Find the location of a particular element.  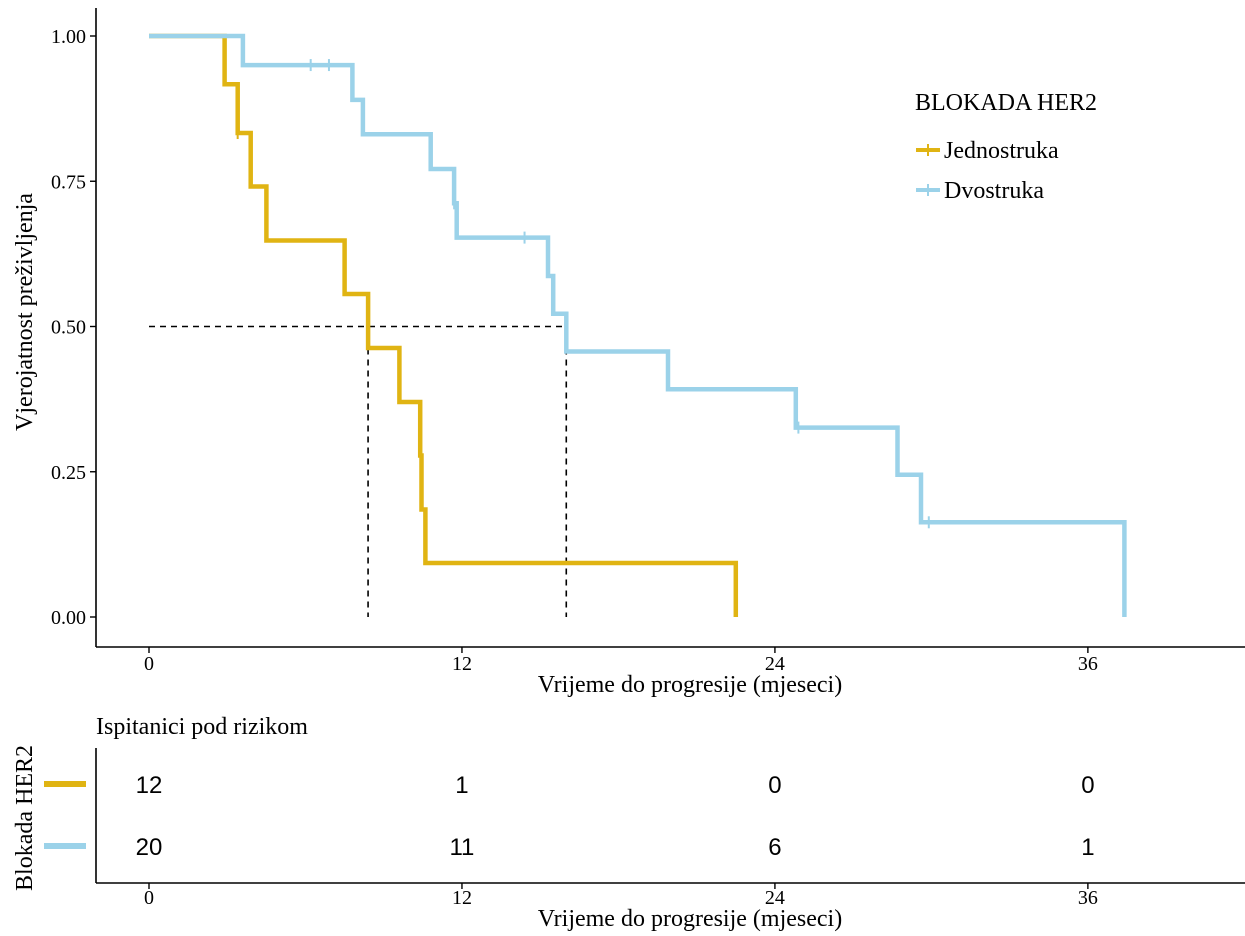

risk-counts: 12 1 0 0 20 11 6 1 is located at coordinates (615, 816).